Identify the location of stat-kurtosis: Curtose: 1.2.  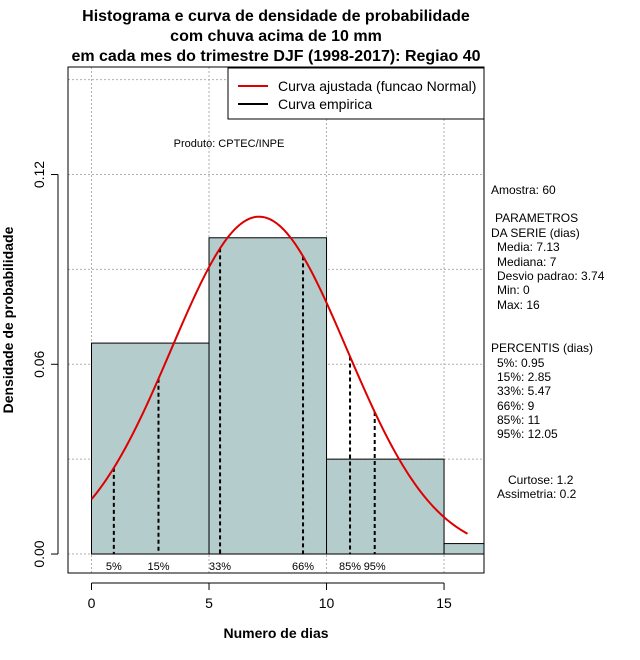
(541, 480).